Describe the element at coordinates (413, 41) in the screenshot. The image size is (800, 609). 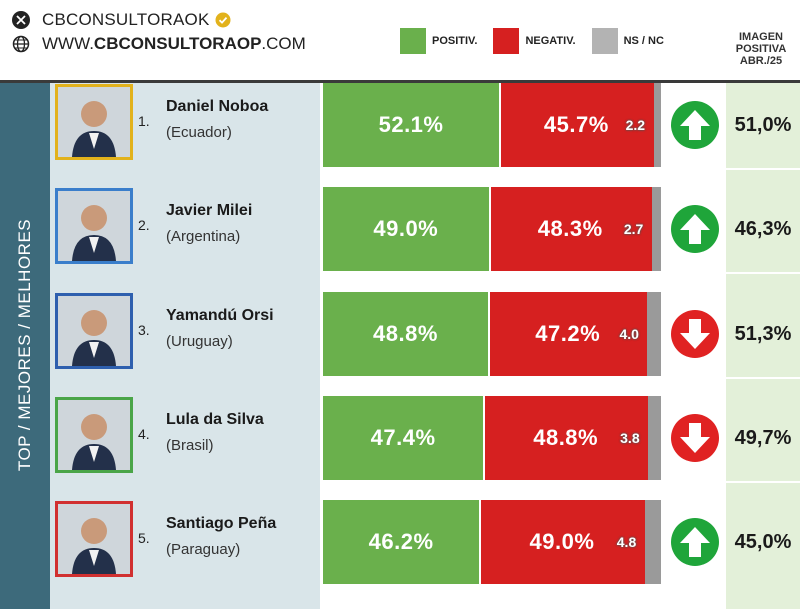
I see `legend-swatch-positive` at that location.